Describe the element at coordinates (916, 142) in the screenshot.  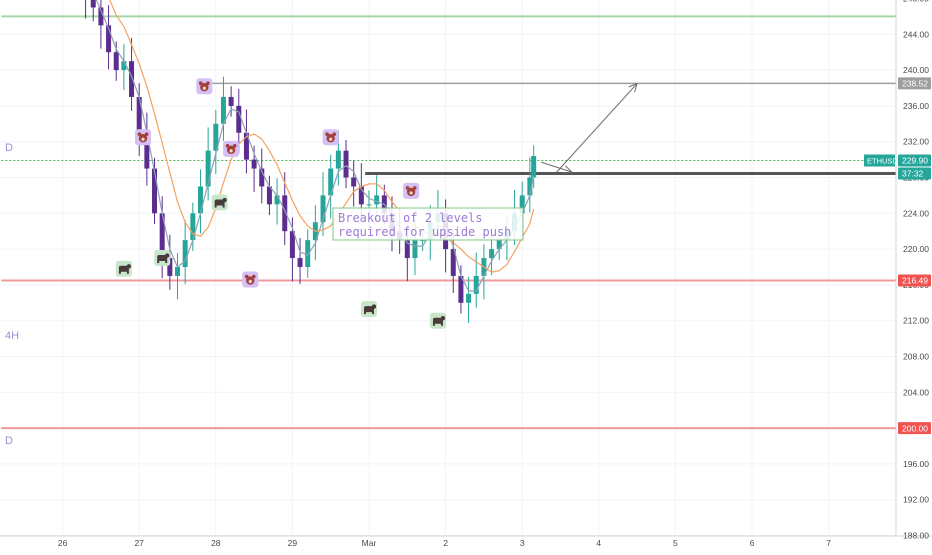
I see `y-tick-label: 232.00` at that location.